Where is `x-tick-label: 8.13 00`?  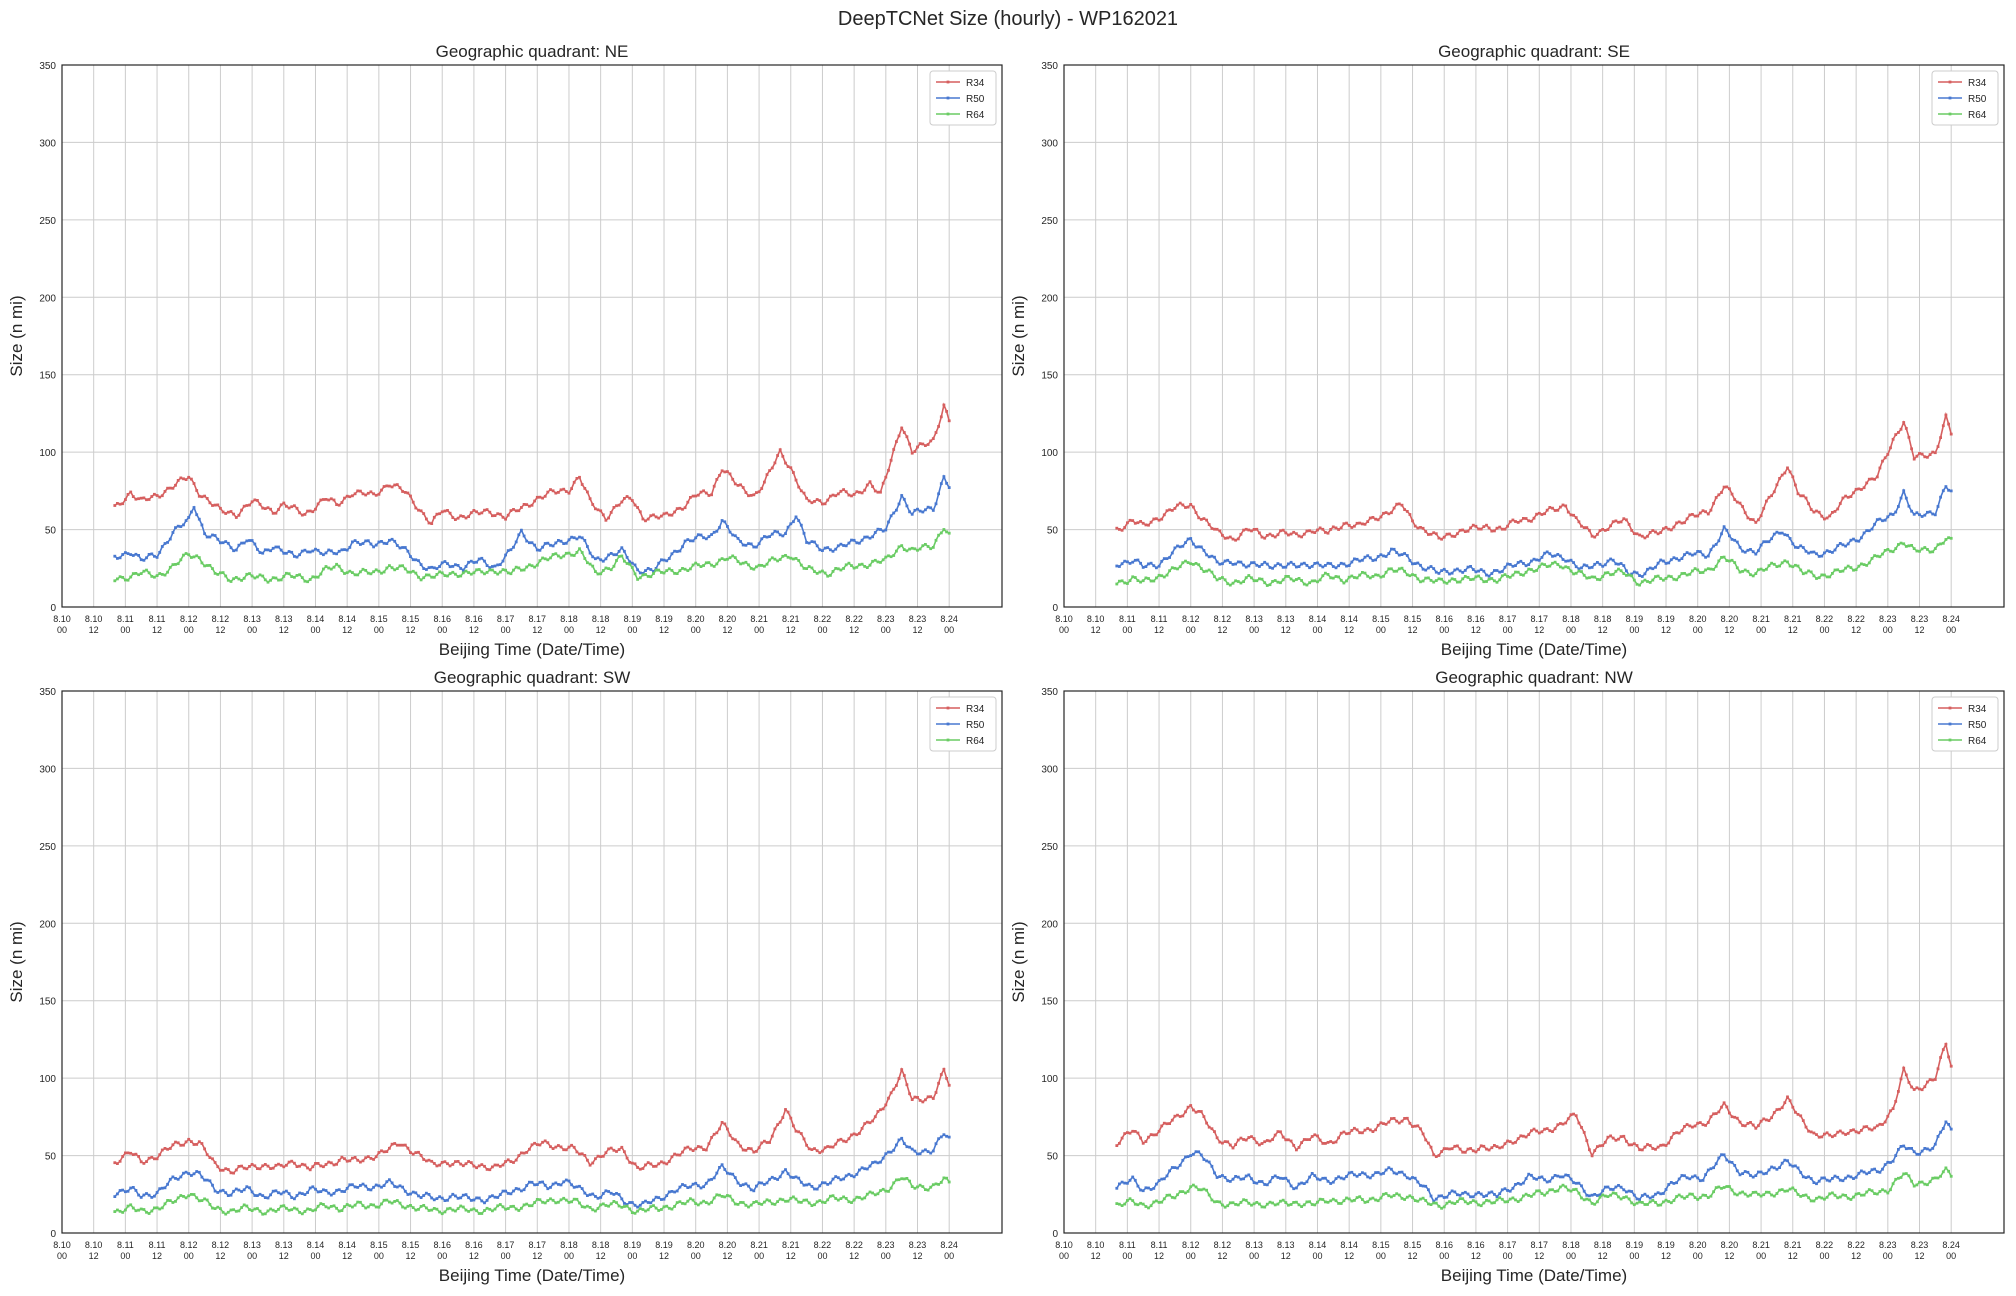 x-tick-label: 8.13 00 is located at coordinates (1254, 1250).